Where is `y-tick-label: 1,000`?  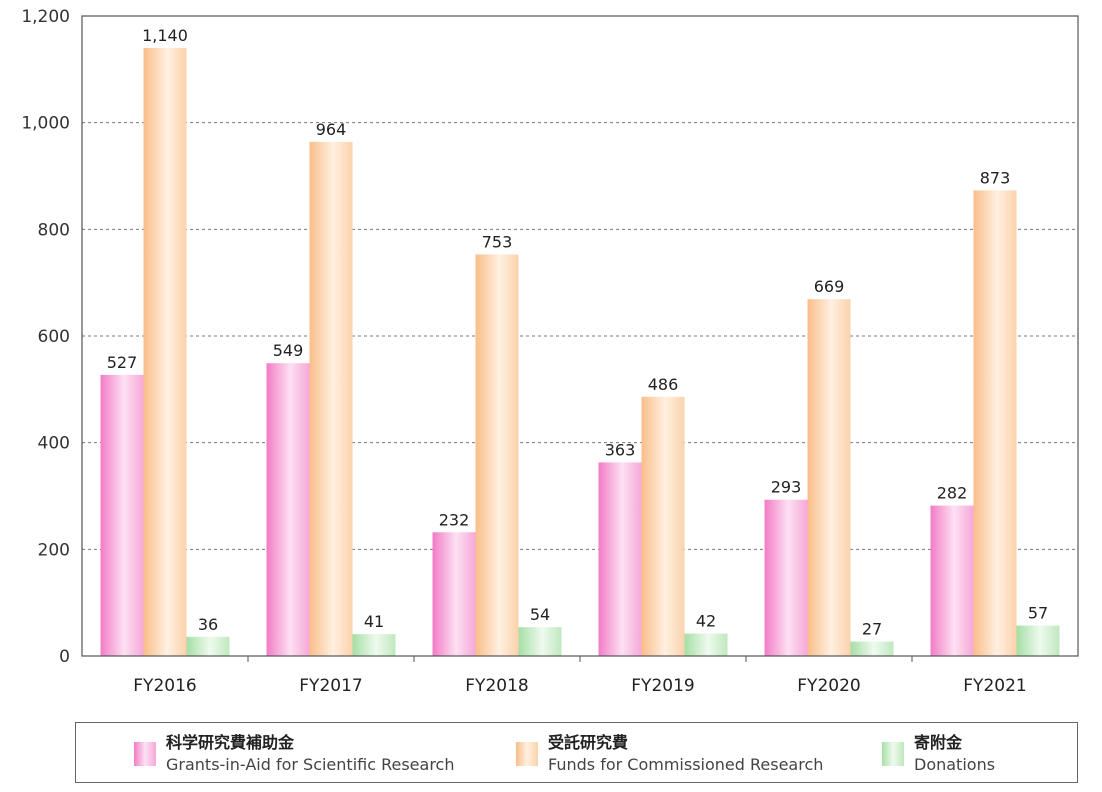 y-tick-label: 1,000 is located at coordinates (45, 124).